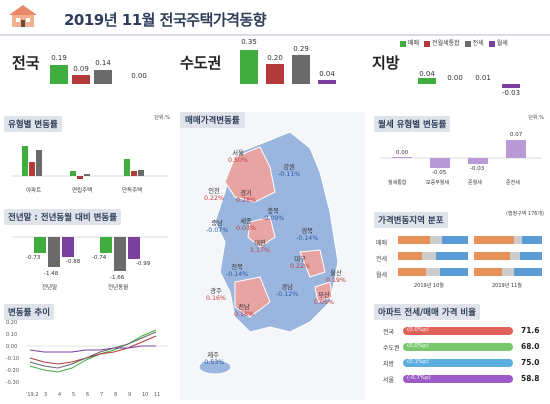  Describe the element at coordinates (249, 42) in the screenshot. I see `bar-value: 0.35` at that location.